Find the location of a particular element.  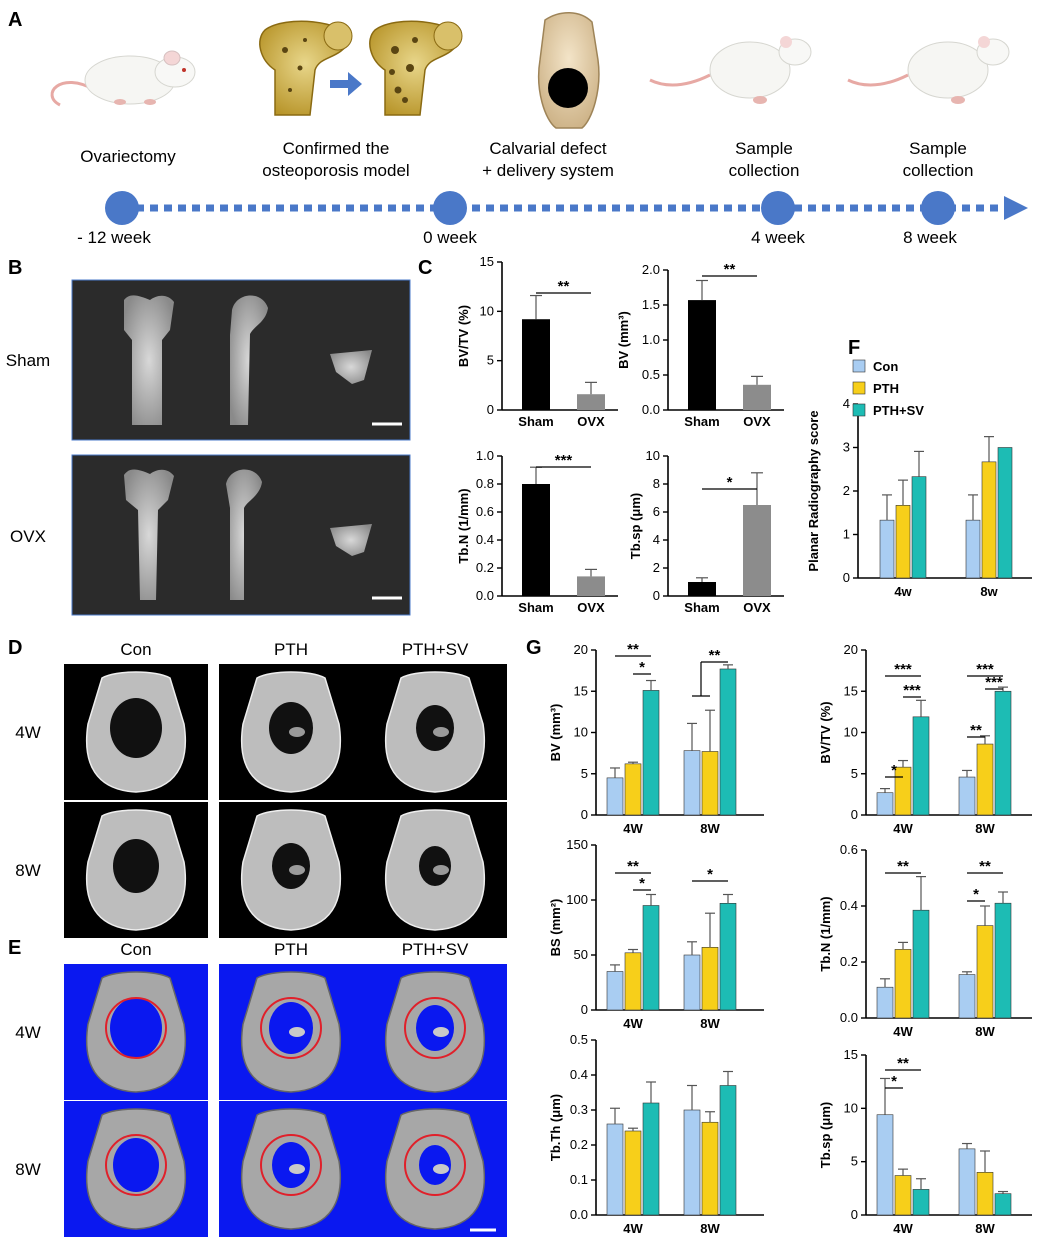

timeline-event-2-top: Confirmed the osteoporosis model is located at coordinates (335, 159).